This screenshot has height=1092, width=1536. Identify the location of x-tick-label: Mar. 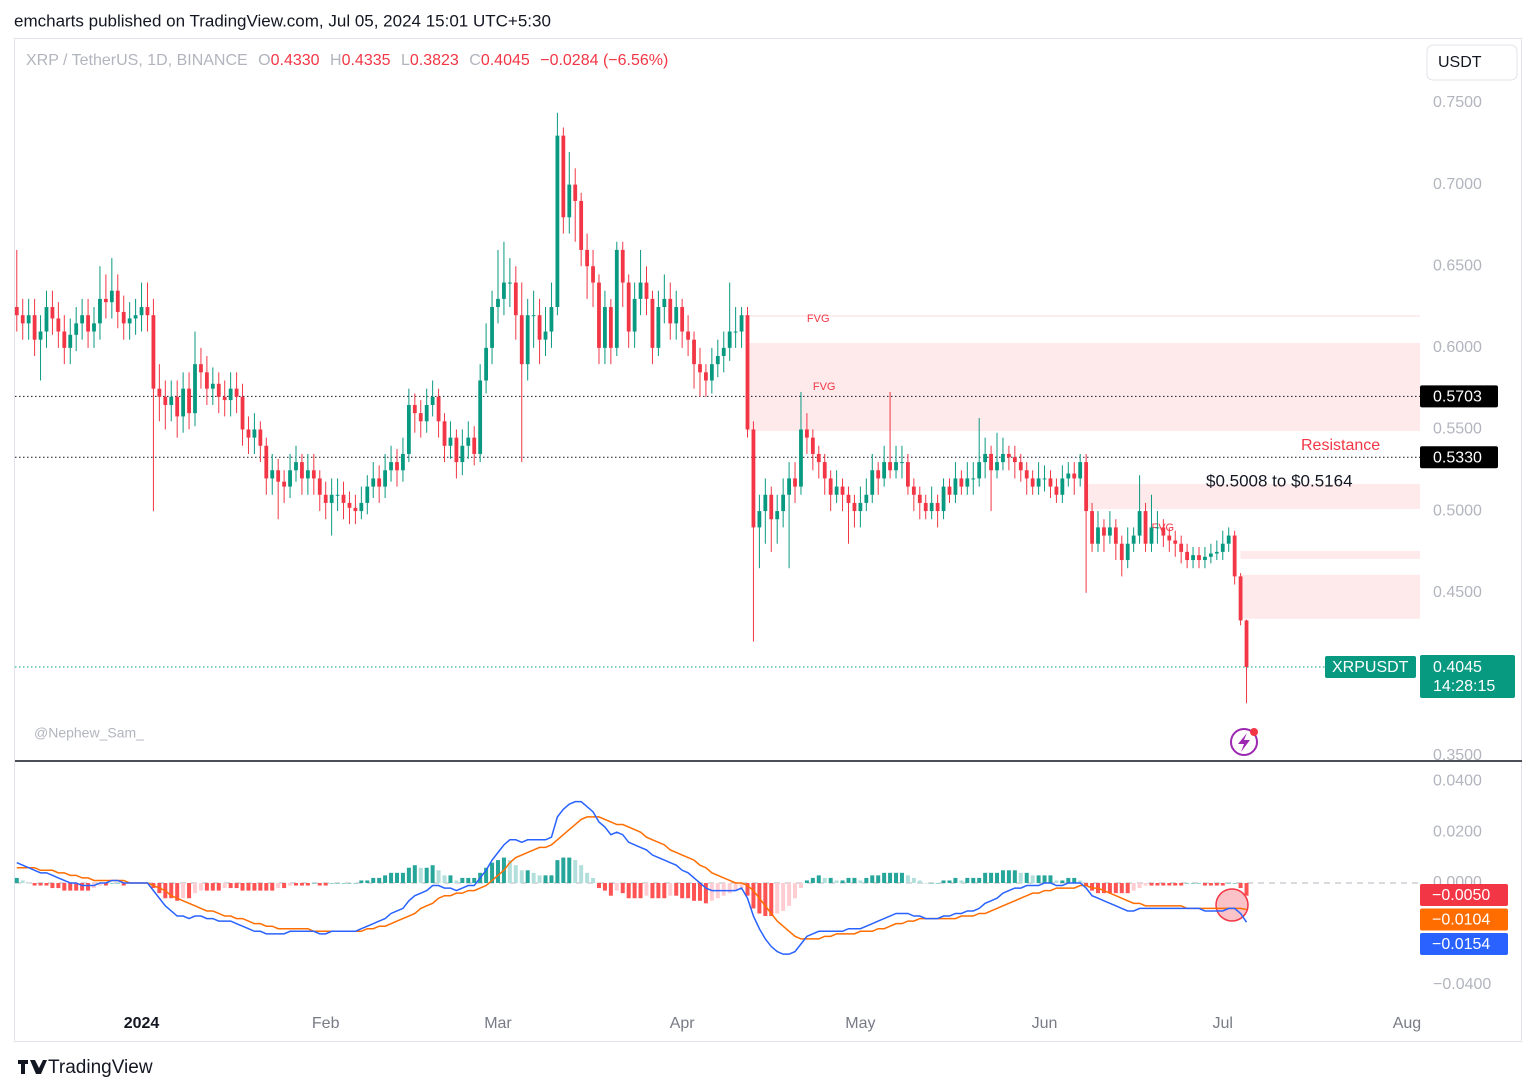
(498, 1023).